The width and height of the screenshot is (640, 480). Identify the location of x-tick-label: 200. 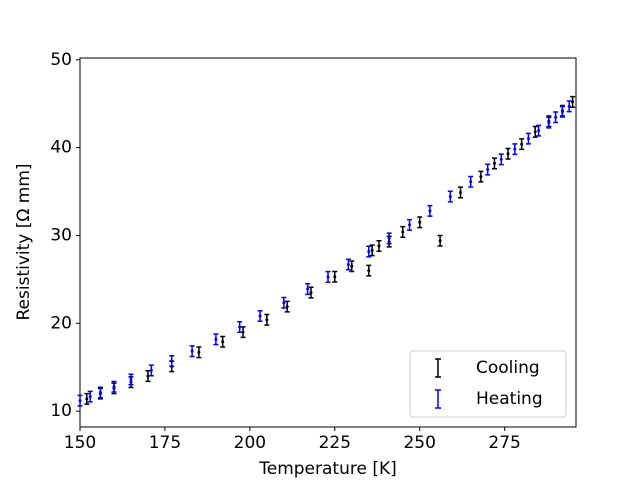
(250, 443).